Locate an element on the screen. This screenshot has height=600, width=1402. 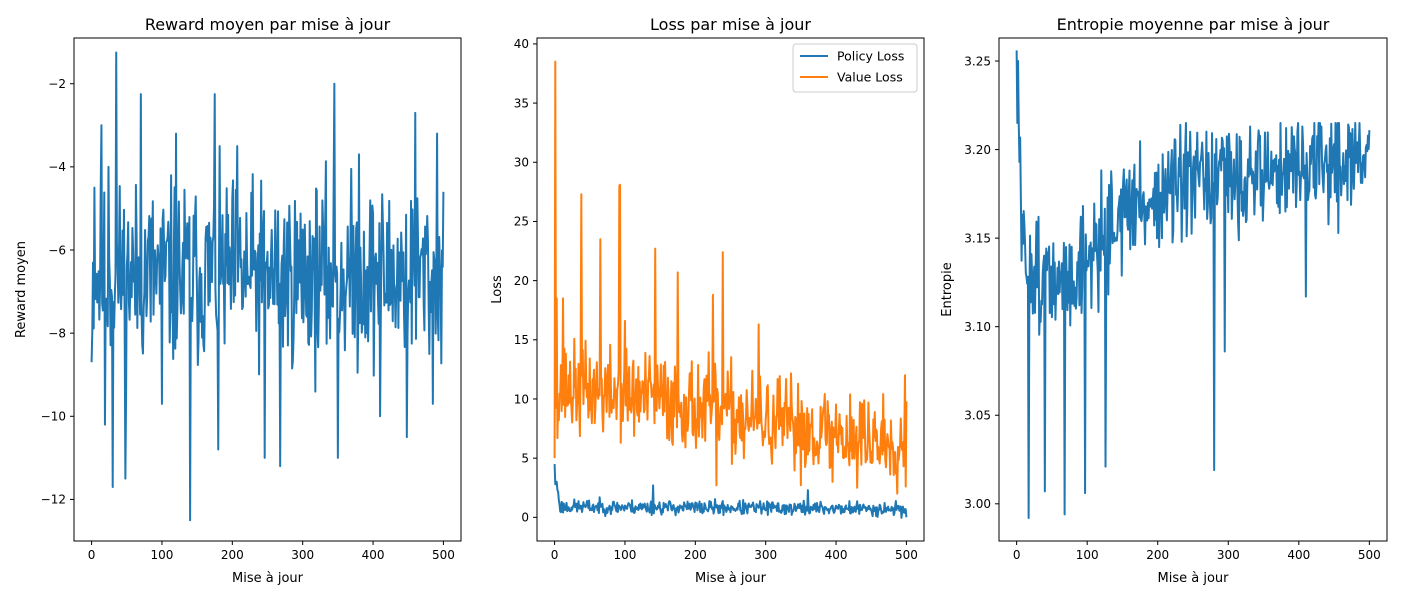
loss-y-tick-label: 20 is located at coordinates (521, 281).